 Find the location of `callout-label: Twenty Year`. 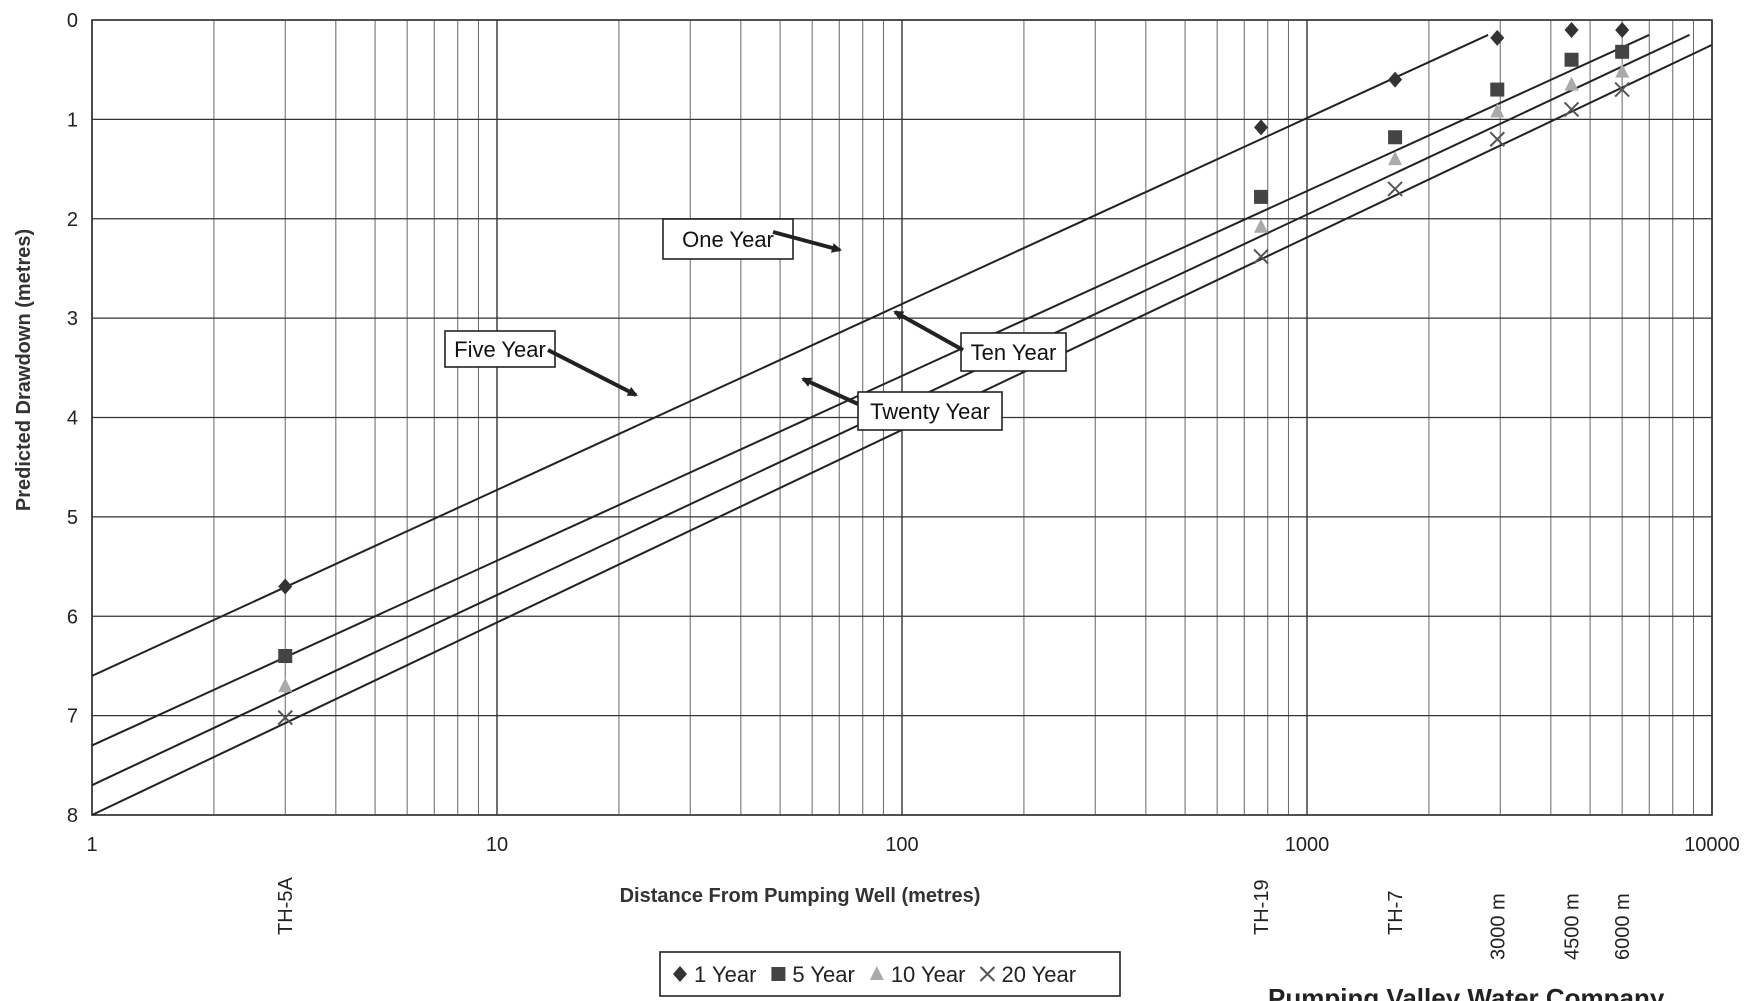

callout-label: Twenty Year is located at coordinates (930, 411).